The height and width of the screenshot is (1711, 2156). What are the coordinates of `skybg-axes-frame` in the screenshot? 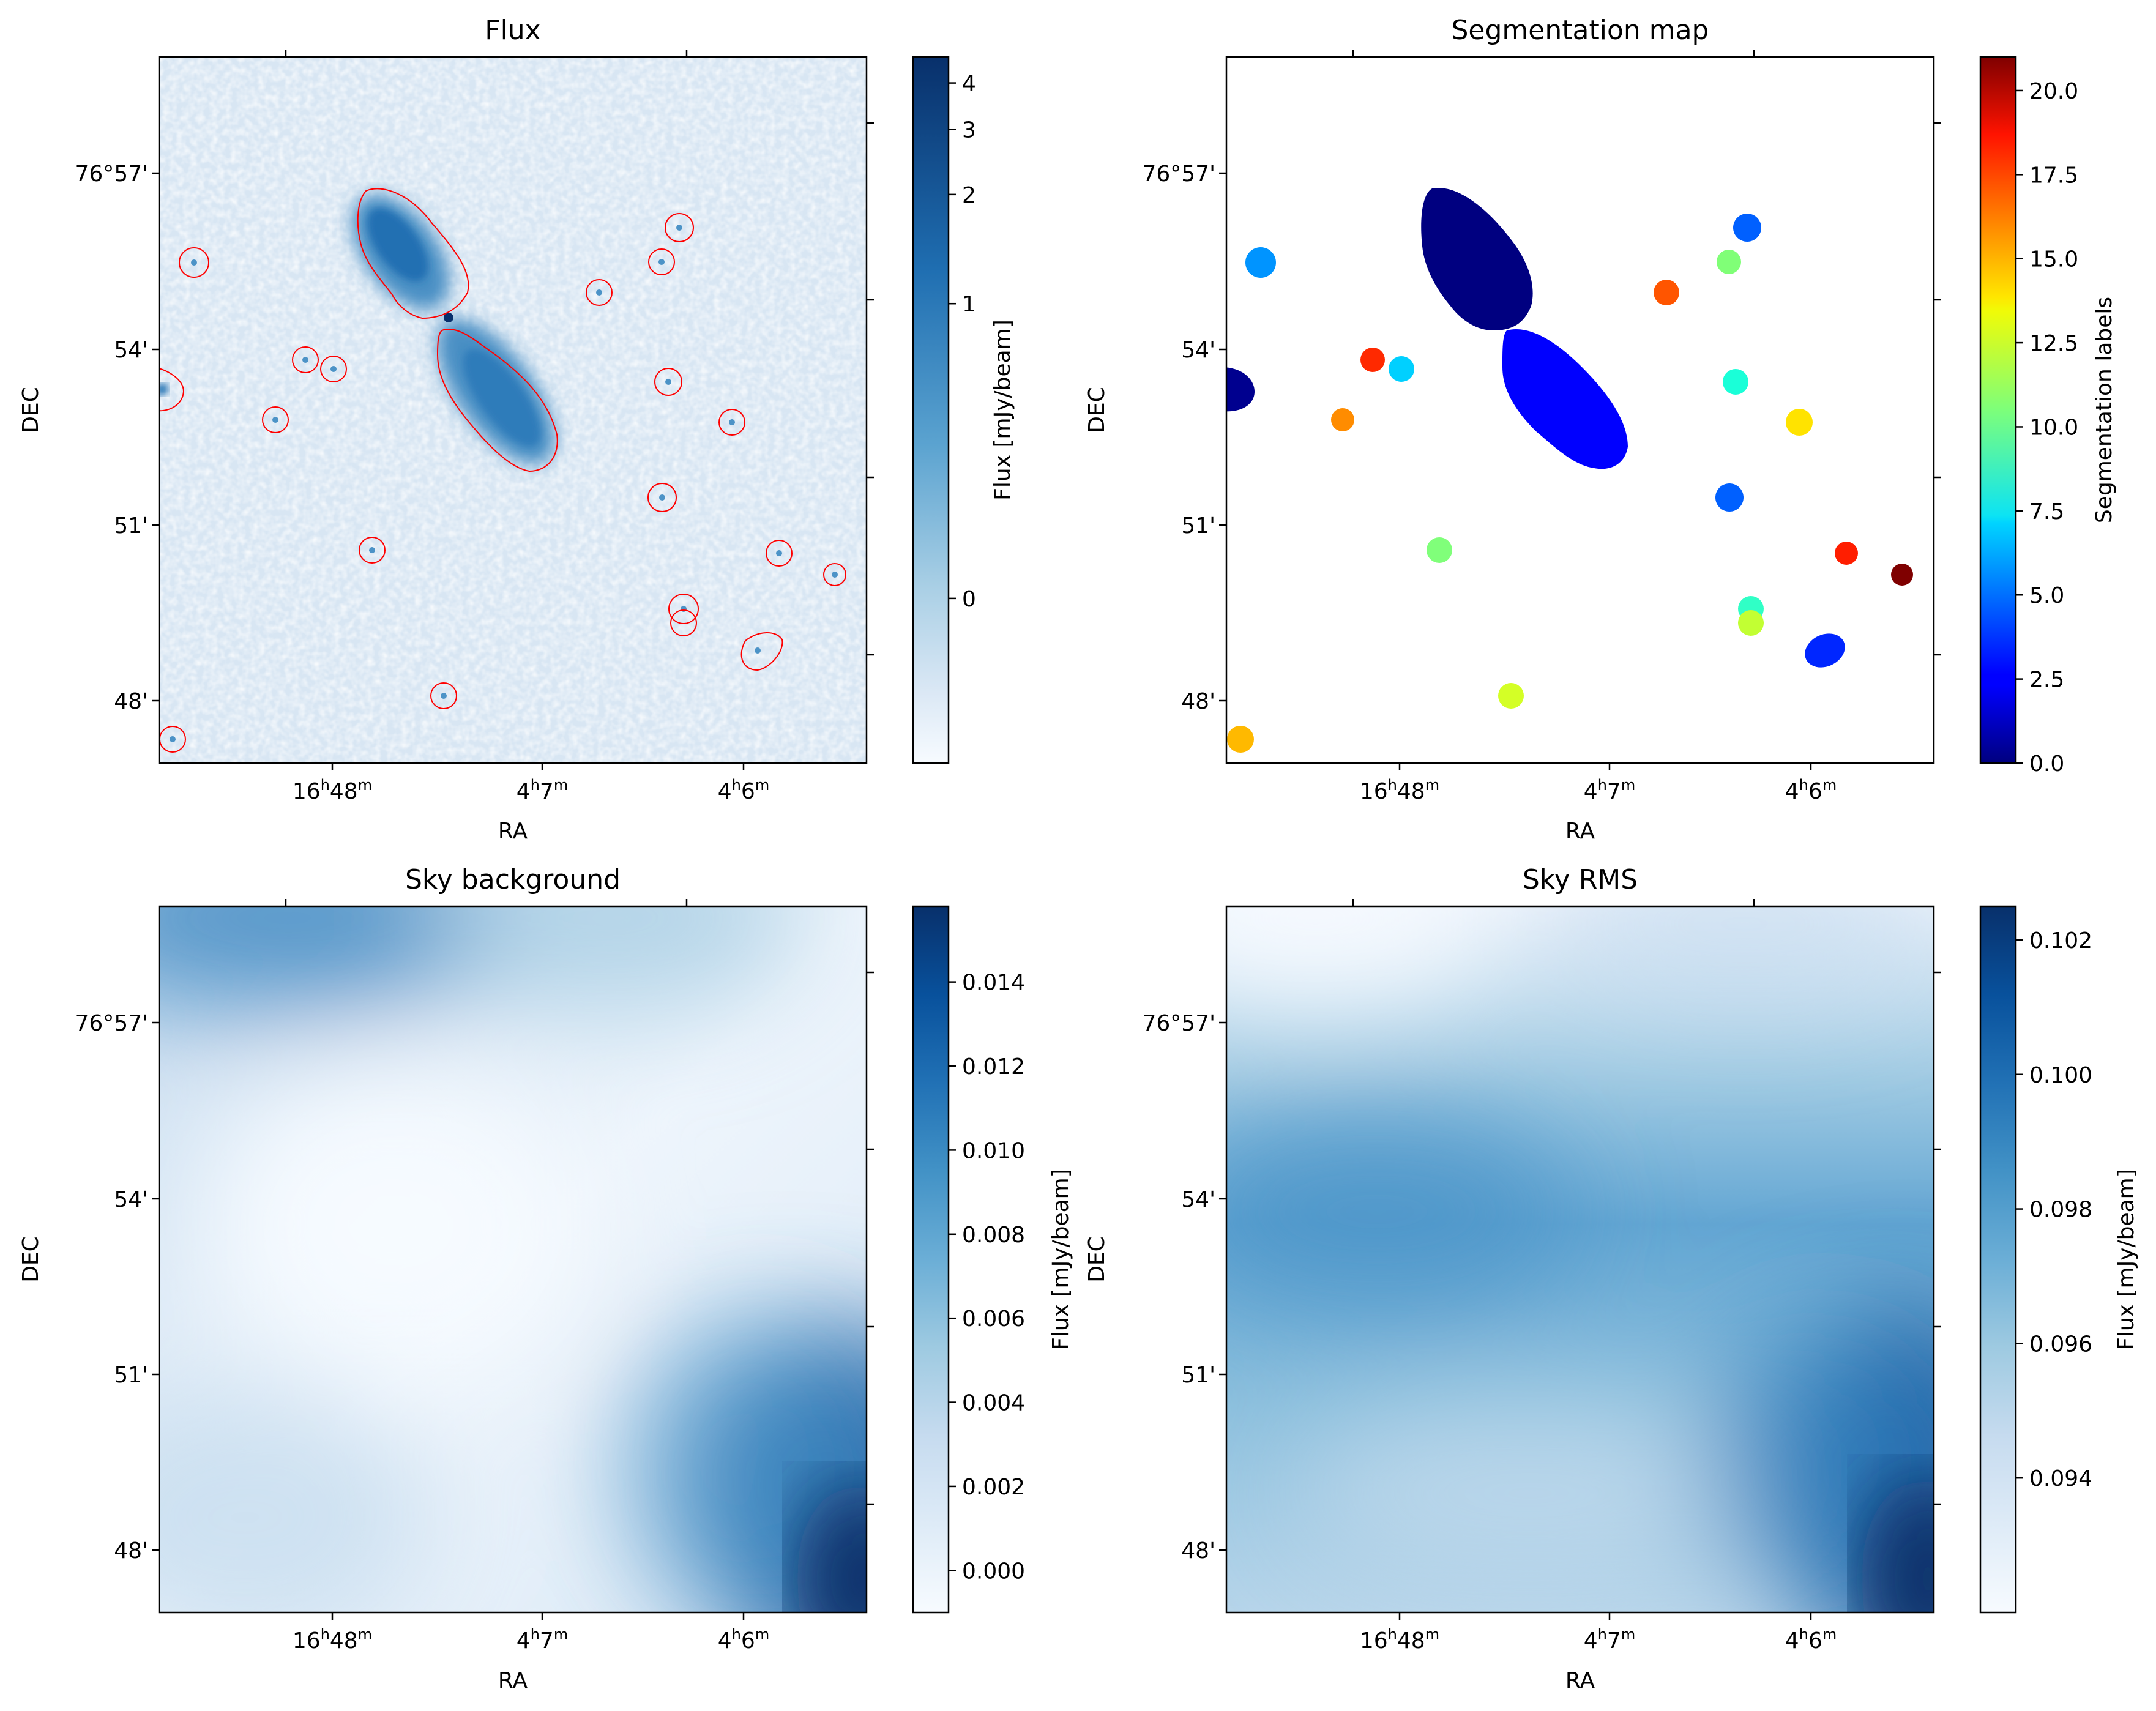 It's located at (513, 1259).